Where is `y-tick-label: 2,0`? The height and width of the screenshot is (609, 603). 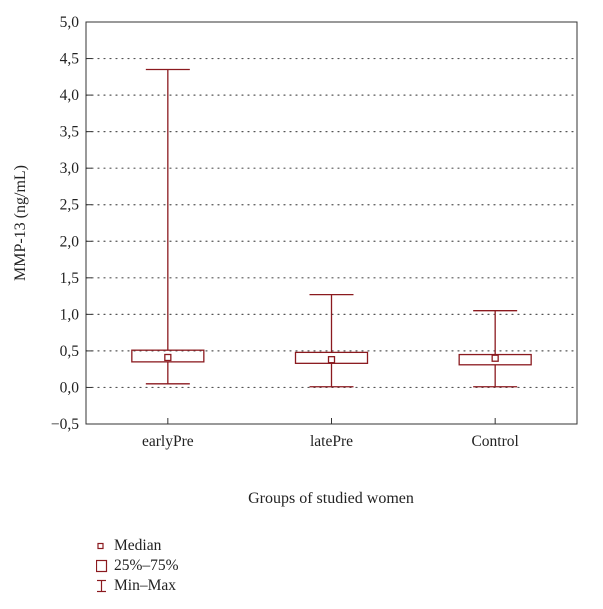
y-tick-label: 2,0 is located at coordinates (70, 241).